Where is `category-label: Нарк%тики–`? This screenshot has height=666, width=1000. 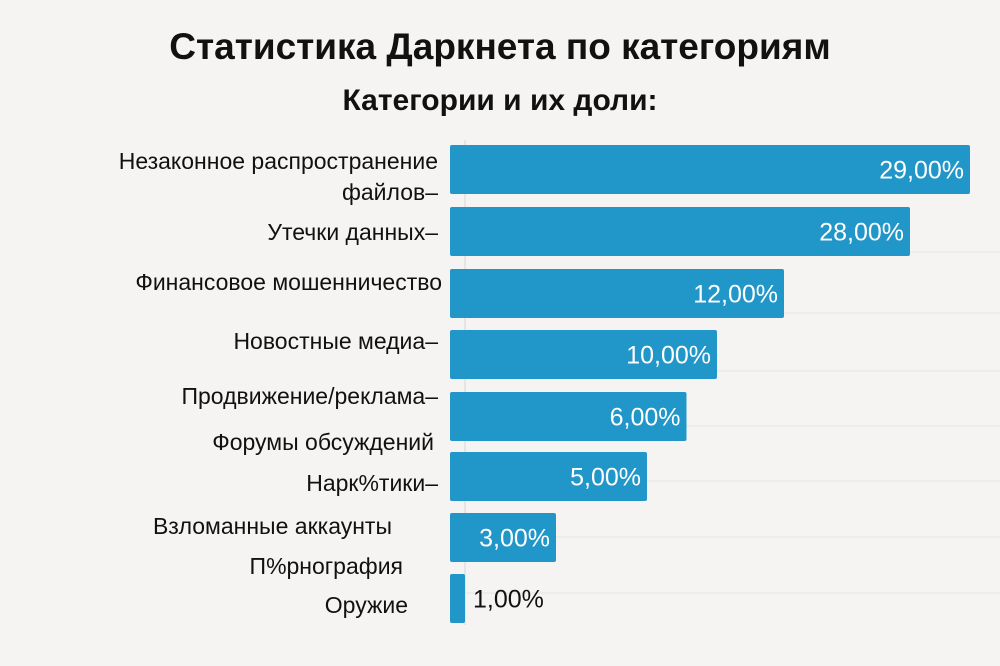
category-label: Нарк%тики– is located at coordinates (372, 483).